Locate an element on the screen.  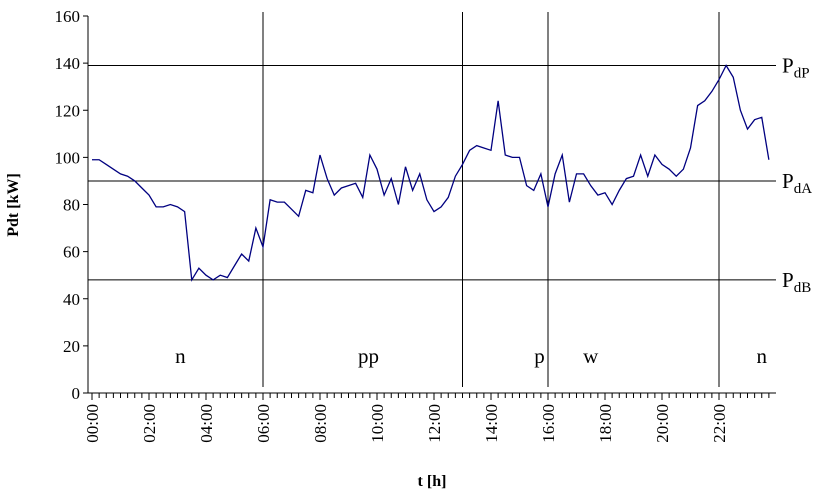
reference-label-sub: dA is located at coordinates (803, 189).